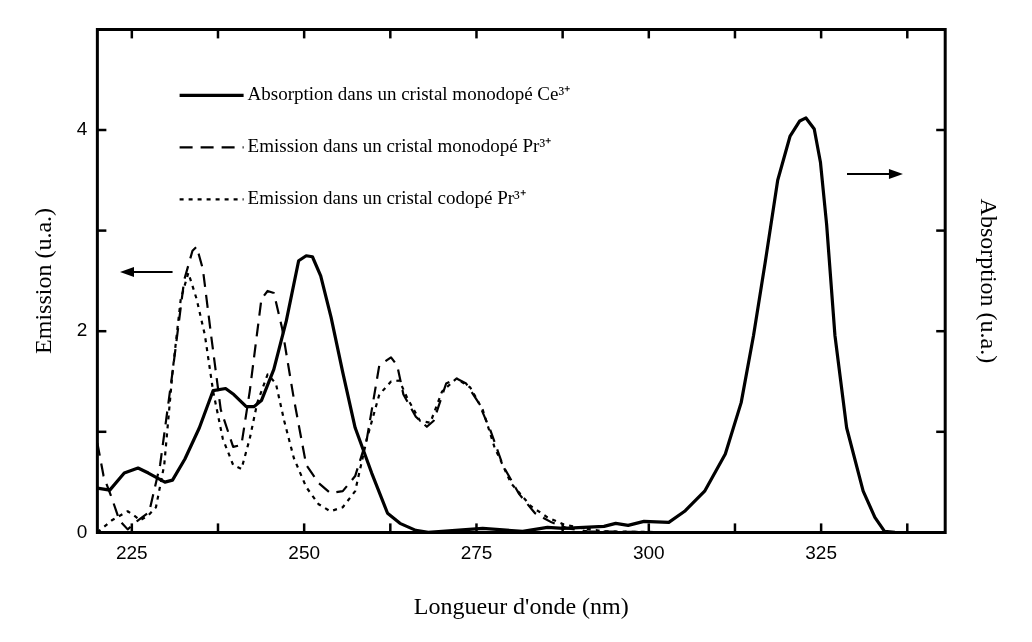 This screenshot has height=642, width=1032. Describe the element at coordinates (648, 553) in the screenshot. I see `x-tick-label: 300` at that location.